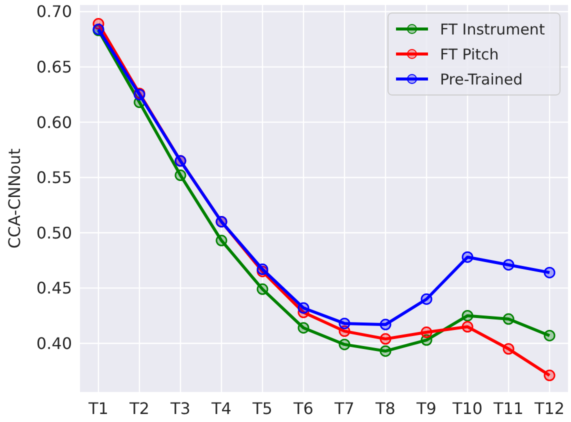 Image resolution: width=571 pixels, height=422 pixels. Describe the element at coordinates (54, 288) in the screenshot. I see `y-tick-label: 0.45` at that location.